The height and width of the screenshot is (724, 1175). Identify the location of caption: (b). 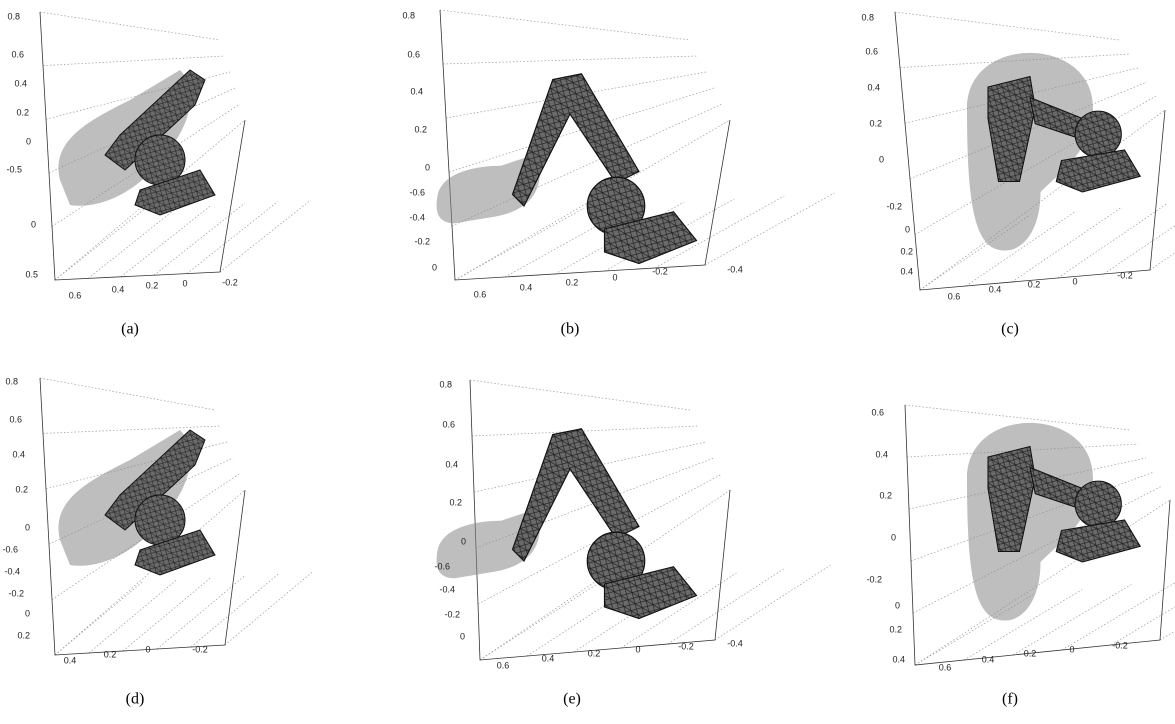
(570, 329).